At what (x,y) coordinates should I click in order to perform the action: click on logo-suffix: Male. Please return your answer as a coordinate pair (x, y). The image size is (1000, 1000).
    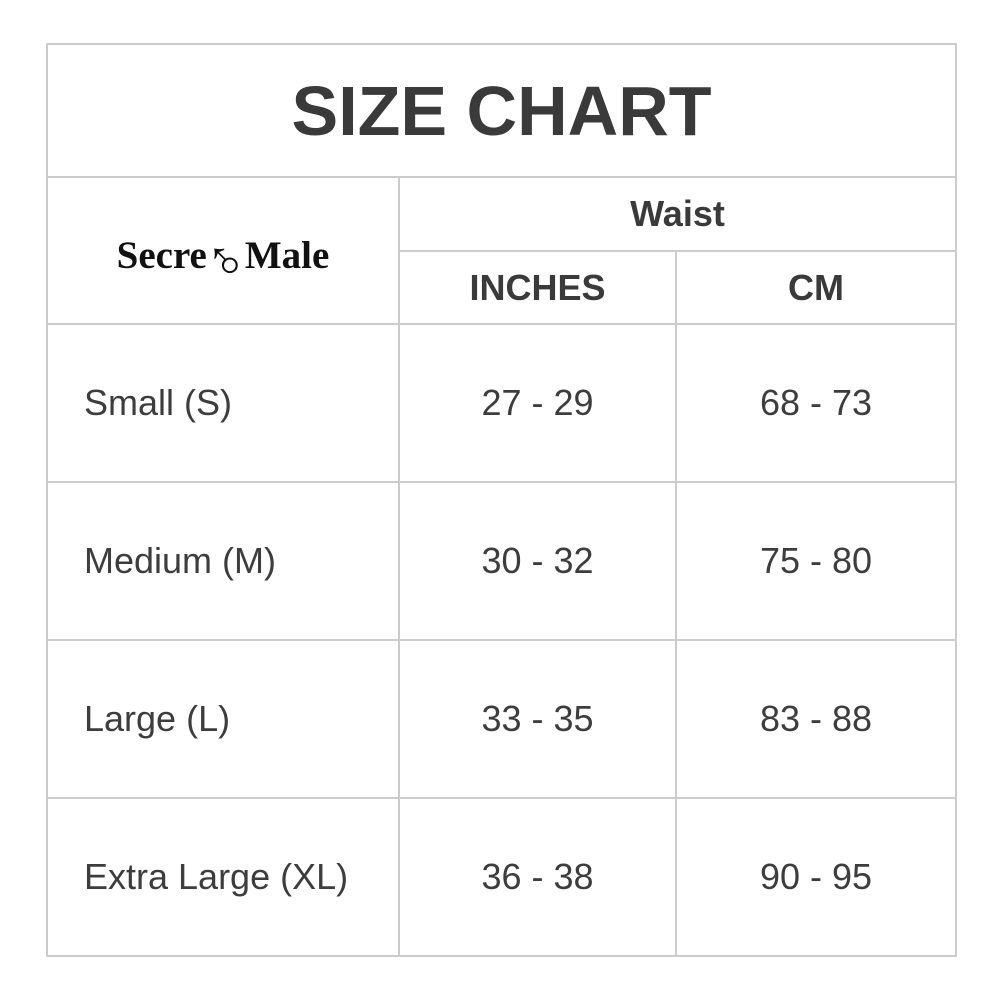
    Looking at the image, I should click on (287, 255).